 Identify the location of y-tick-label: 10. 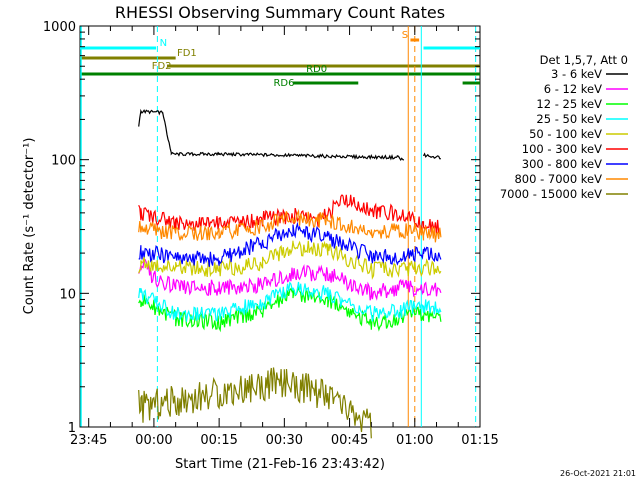
(67, 294).